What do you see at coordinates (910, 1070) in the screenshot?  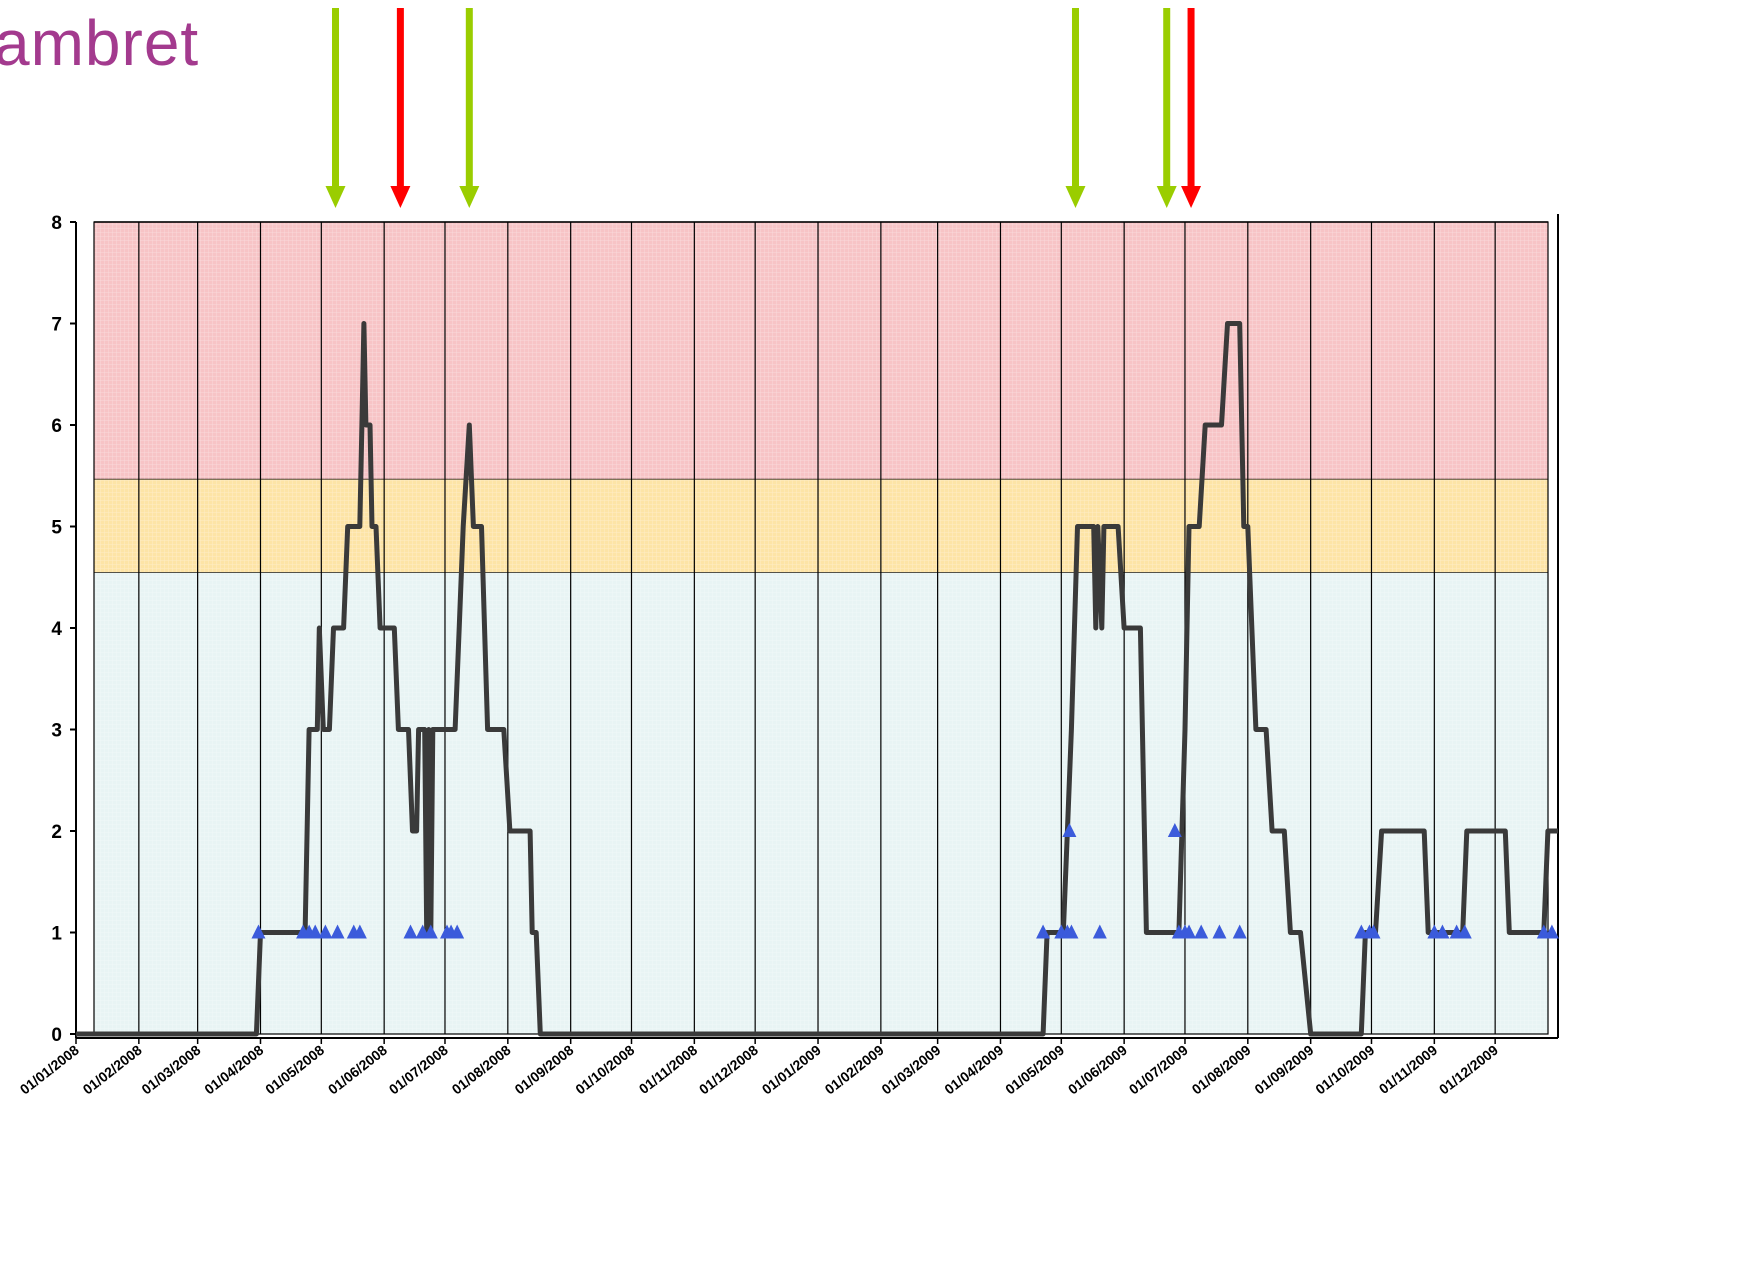 I see `x-tick-label: 01/03/2009` at bounding box center [910, 1070].